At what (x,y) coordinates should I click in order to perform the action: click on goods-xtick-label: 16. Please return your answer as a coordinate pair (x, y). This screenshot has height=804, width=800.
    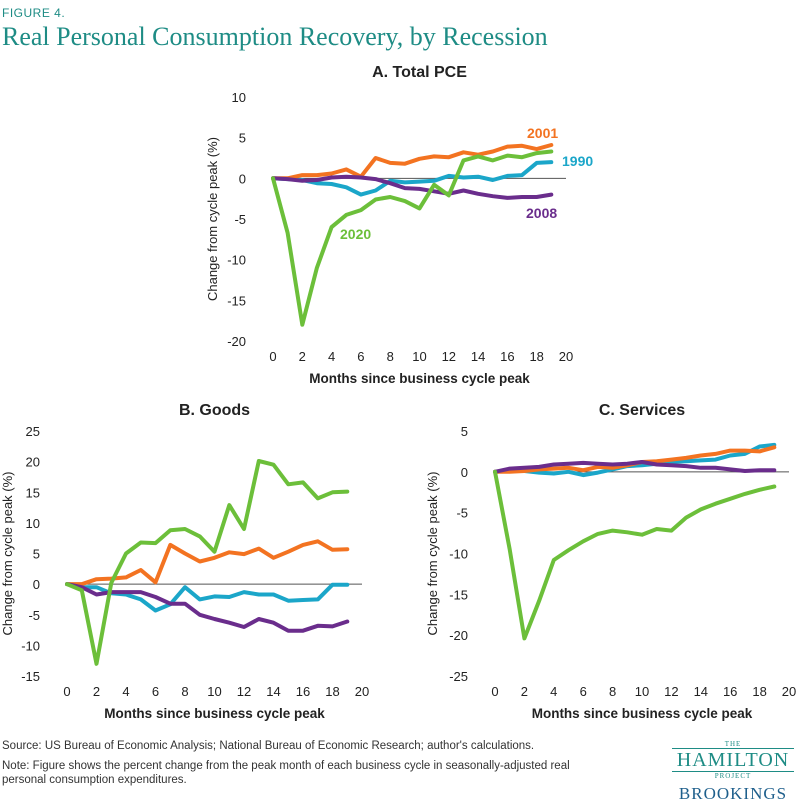
    Looking at the image, I should click on (303, 691).